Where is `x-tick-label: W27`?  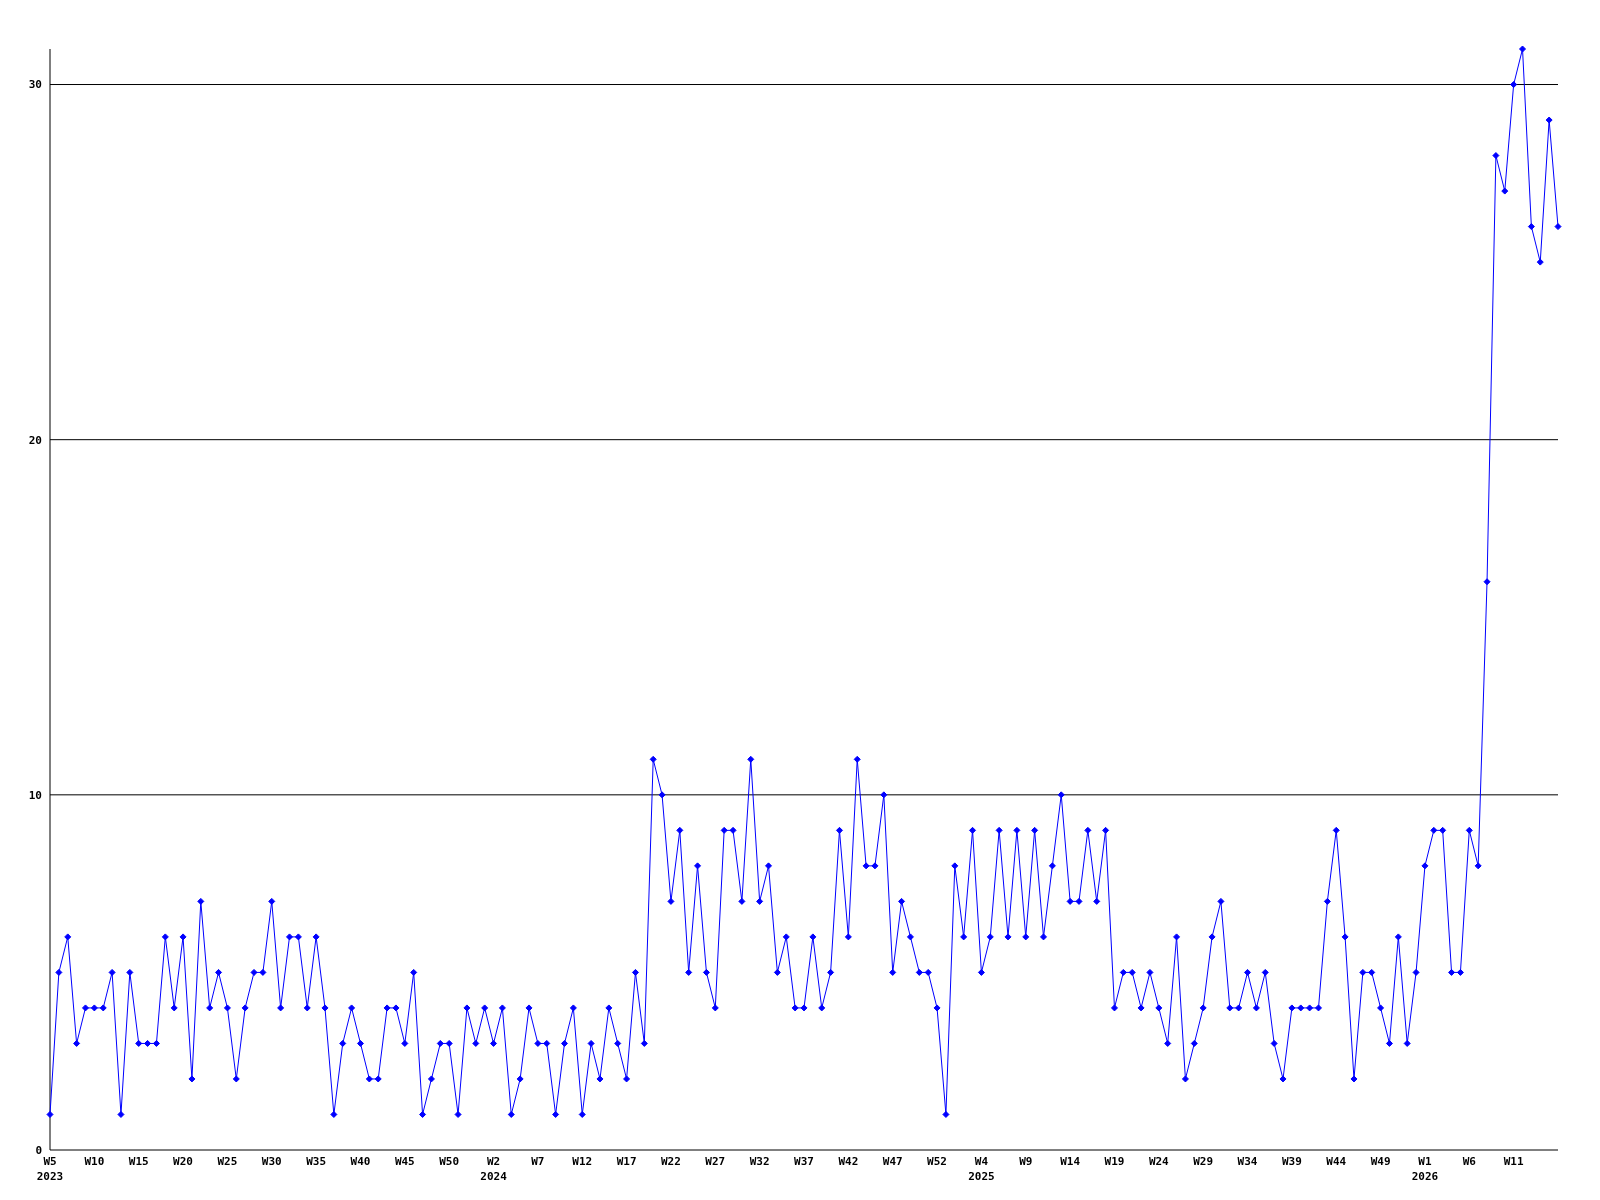 x-tick-label: W27 is located at coordinates (715, 1161).